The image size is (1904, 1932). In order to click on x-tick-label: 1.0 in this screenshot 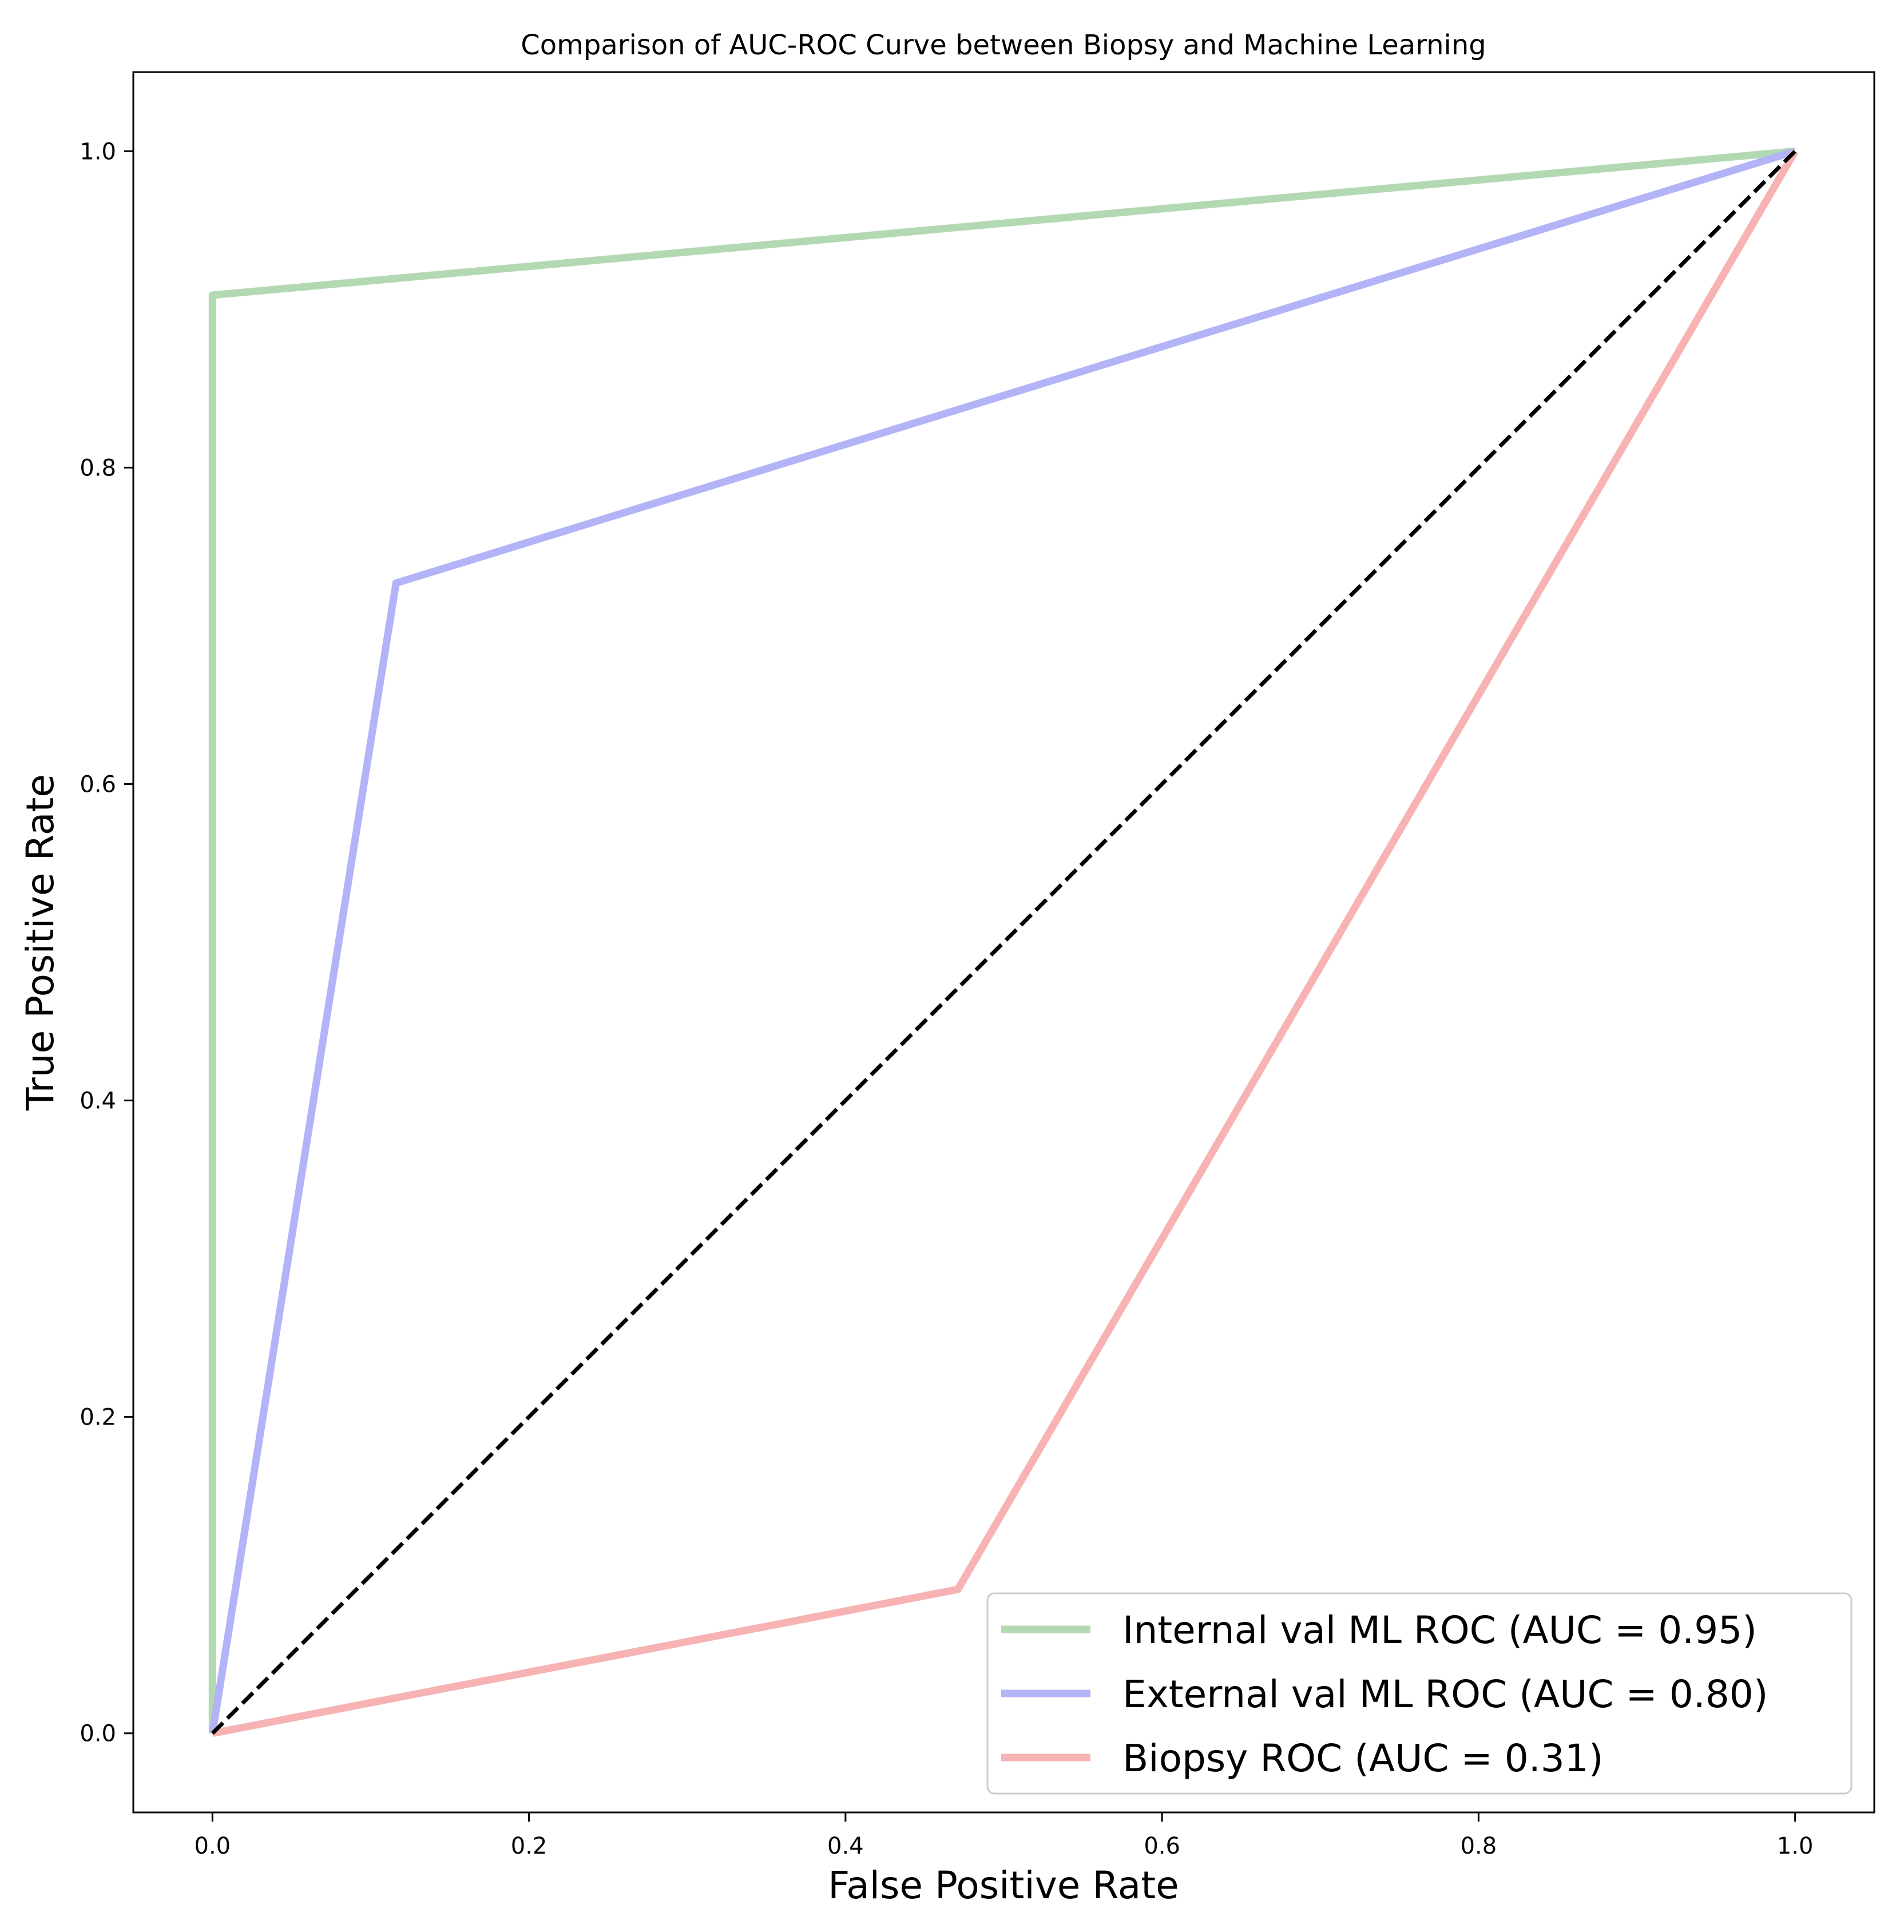, I will do `click(1795, 1846)`.